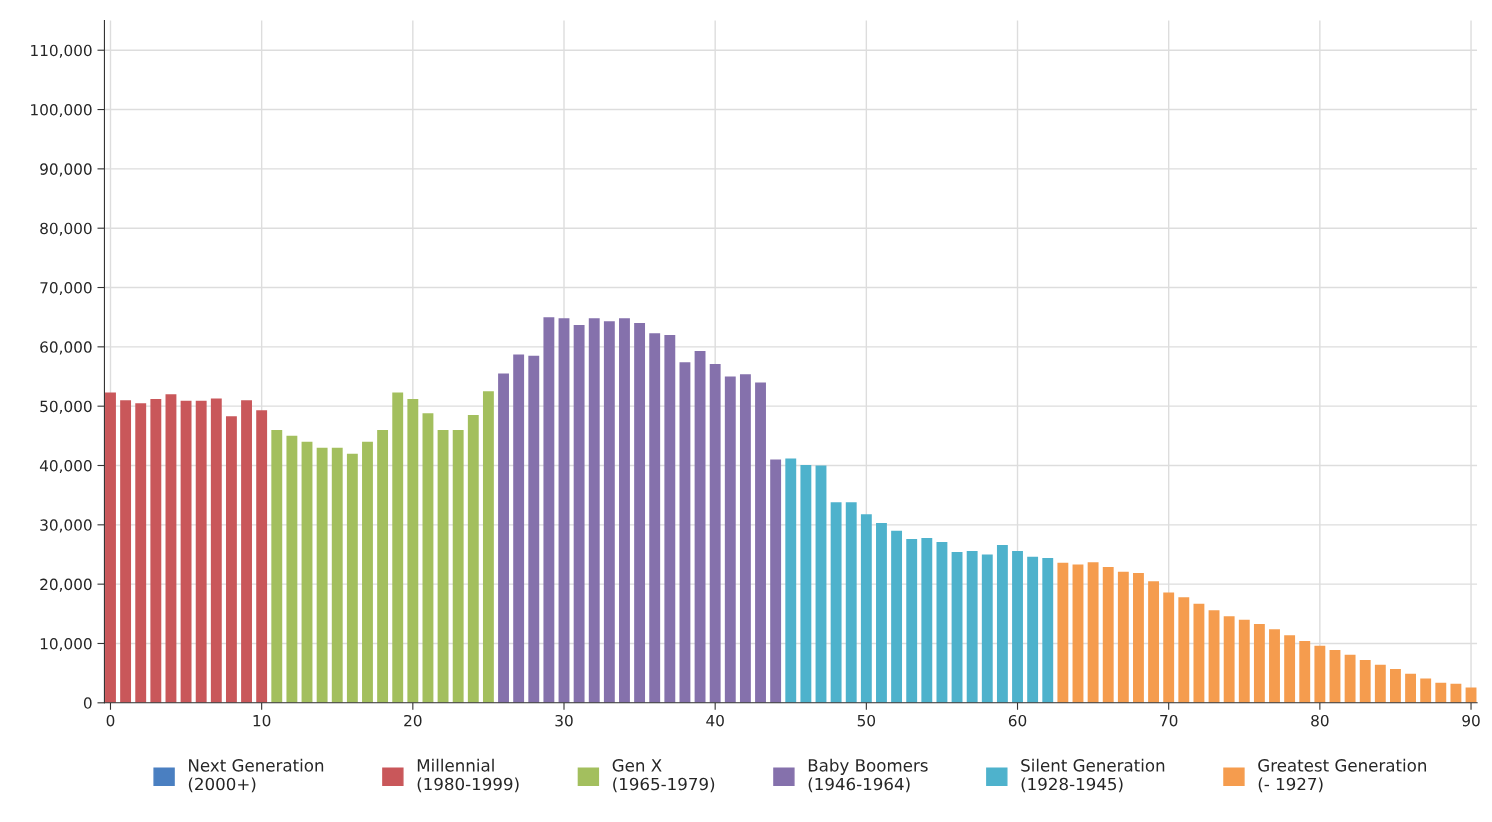 This screenshot has height=822, width=1492. I want to click on x-tick-label: 90, so click(1471, 720).